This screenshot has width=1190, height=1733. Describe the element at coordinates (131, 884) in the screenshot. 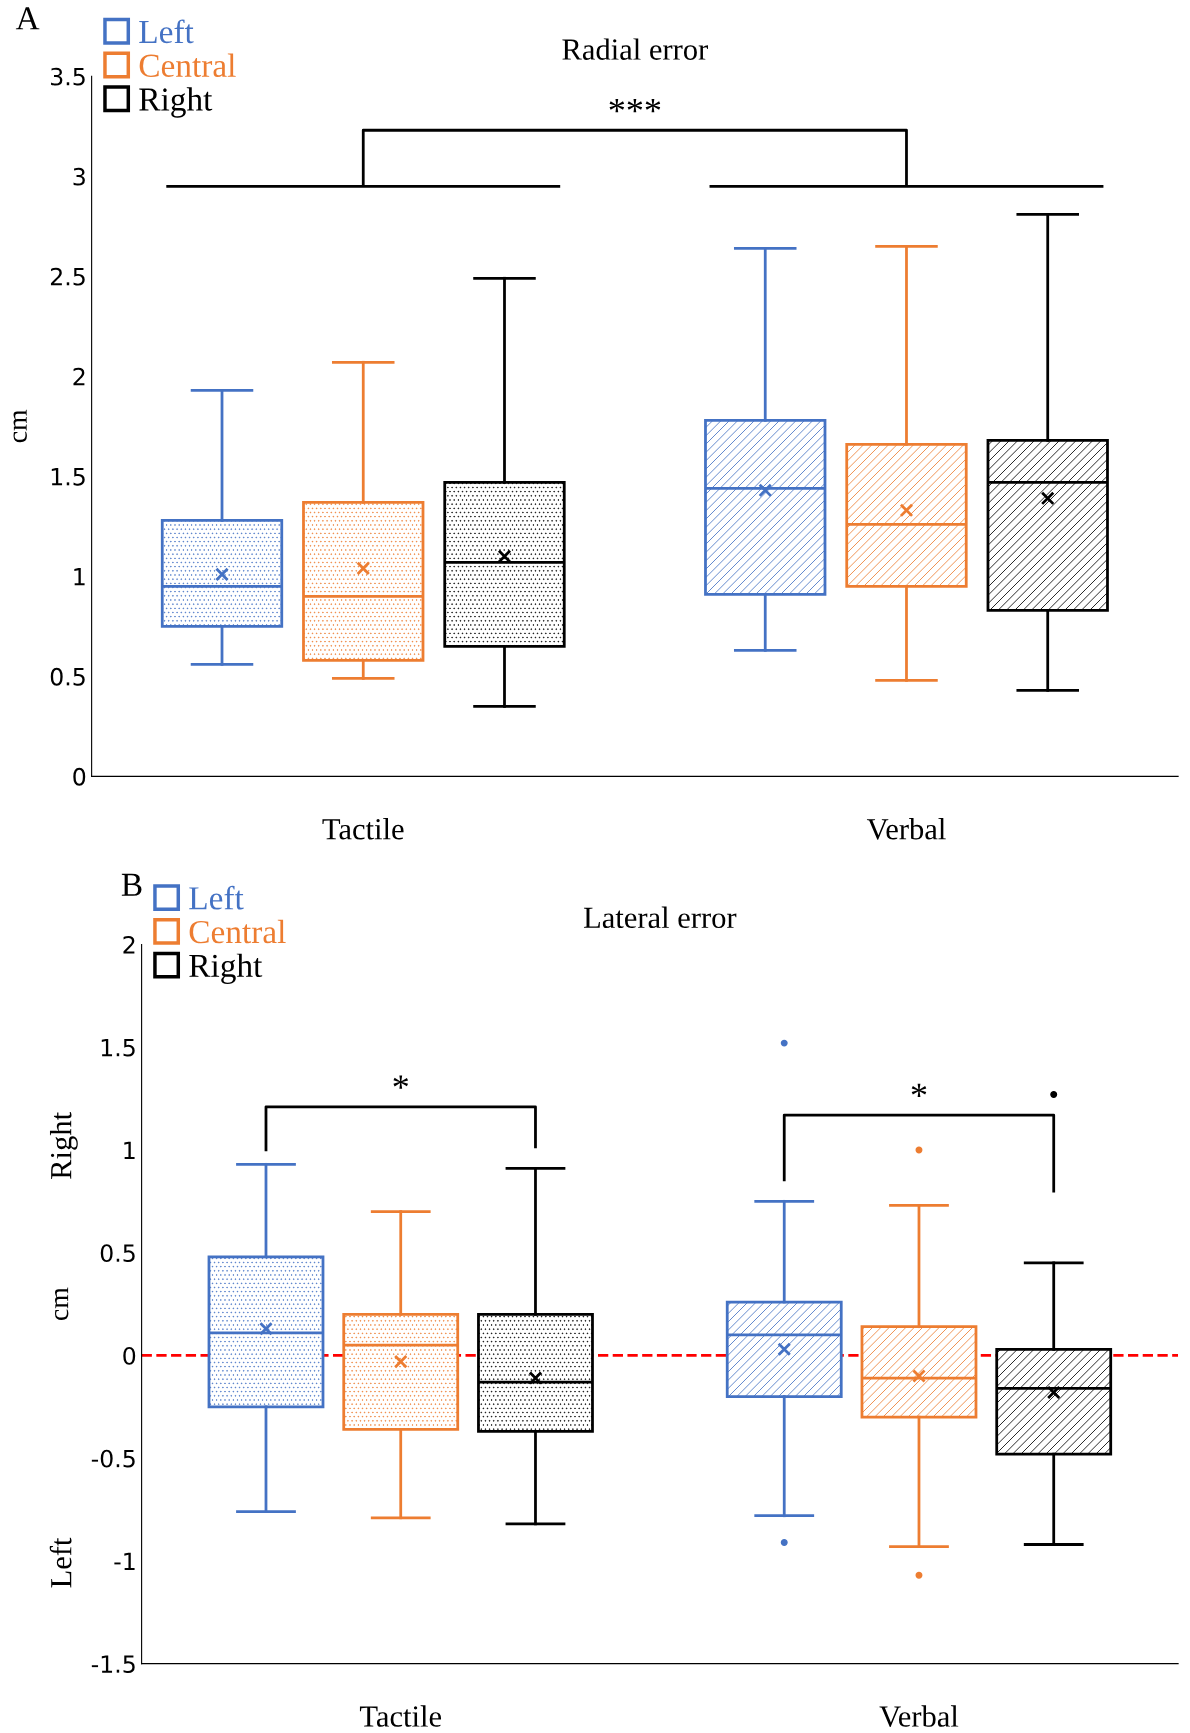

I see `text: B` at that location.